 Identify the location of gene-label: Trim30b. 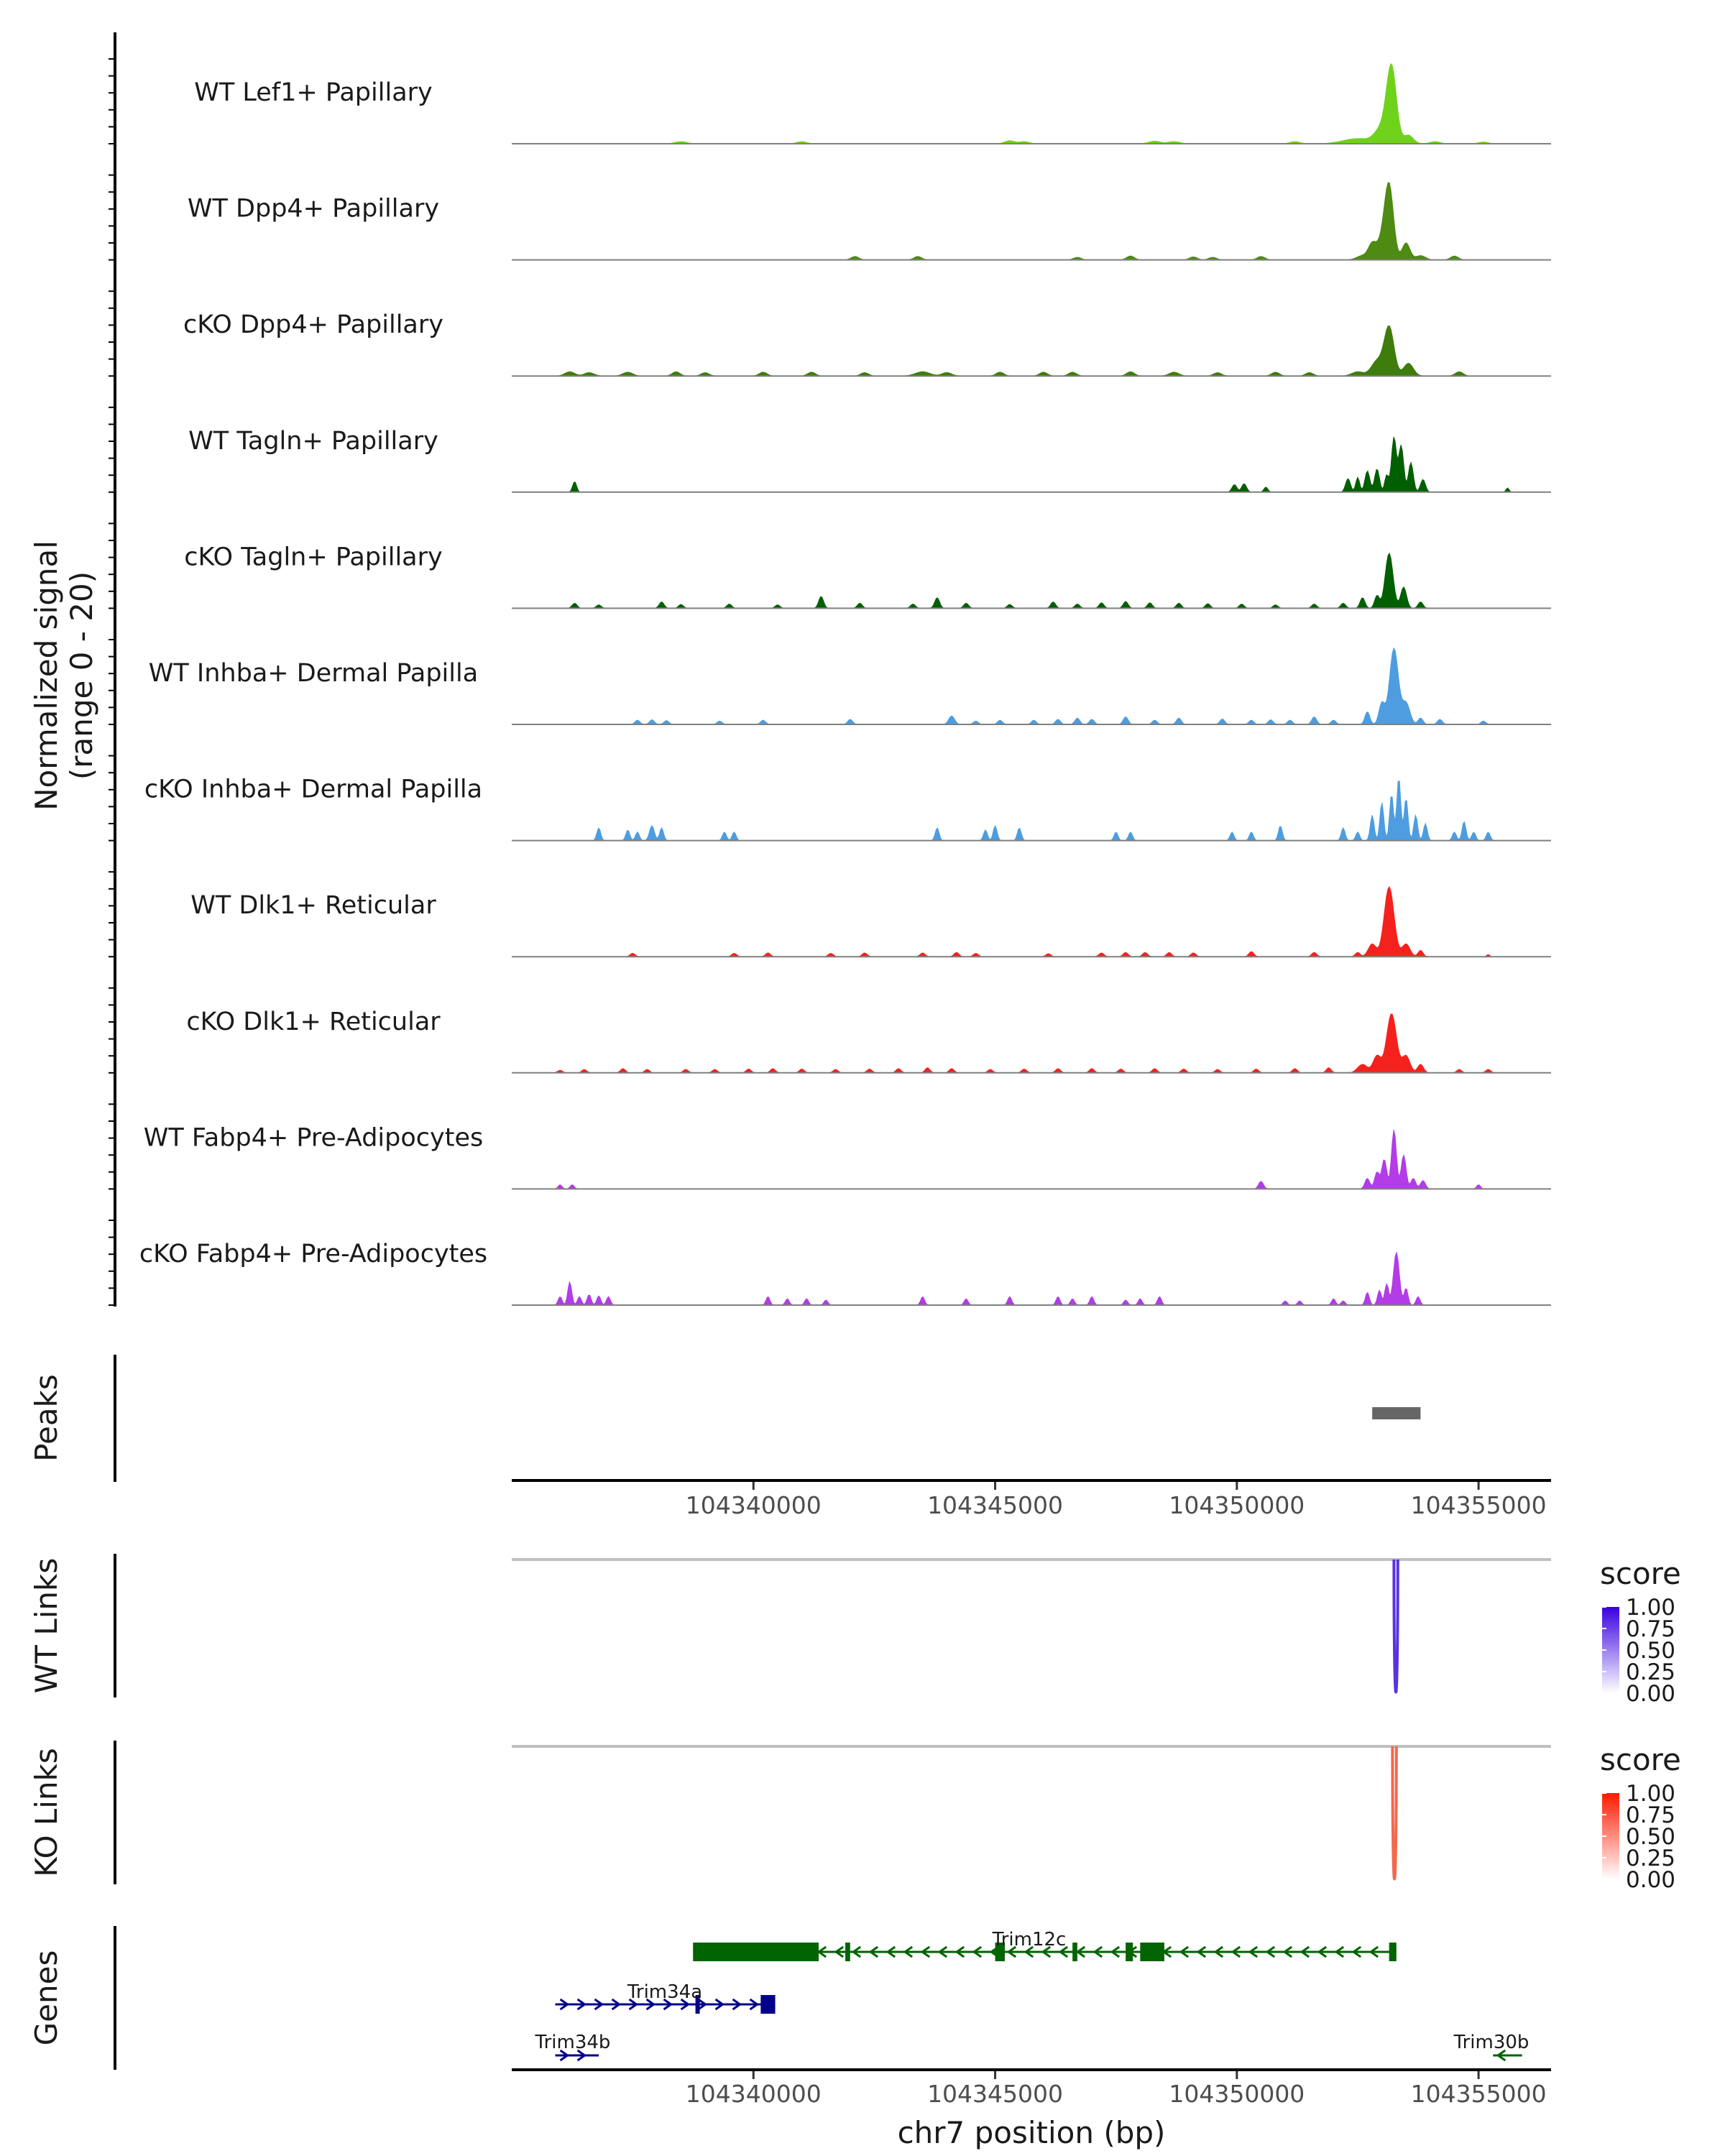
(1491, 2043).